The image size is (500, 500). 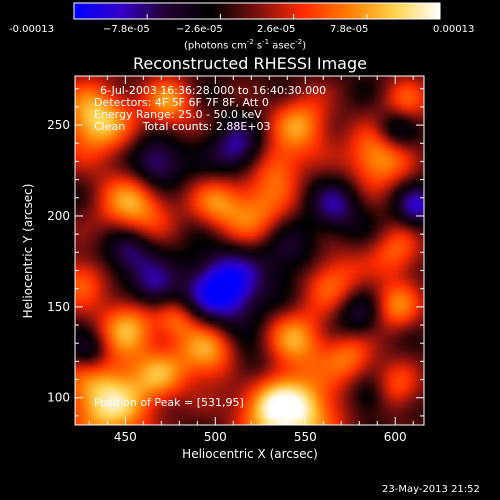 What do you see at coordinates (282, 46) in the screenshot?
I see `unit-part: asec` at bounding box center [282, 46].